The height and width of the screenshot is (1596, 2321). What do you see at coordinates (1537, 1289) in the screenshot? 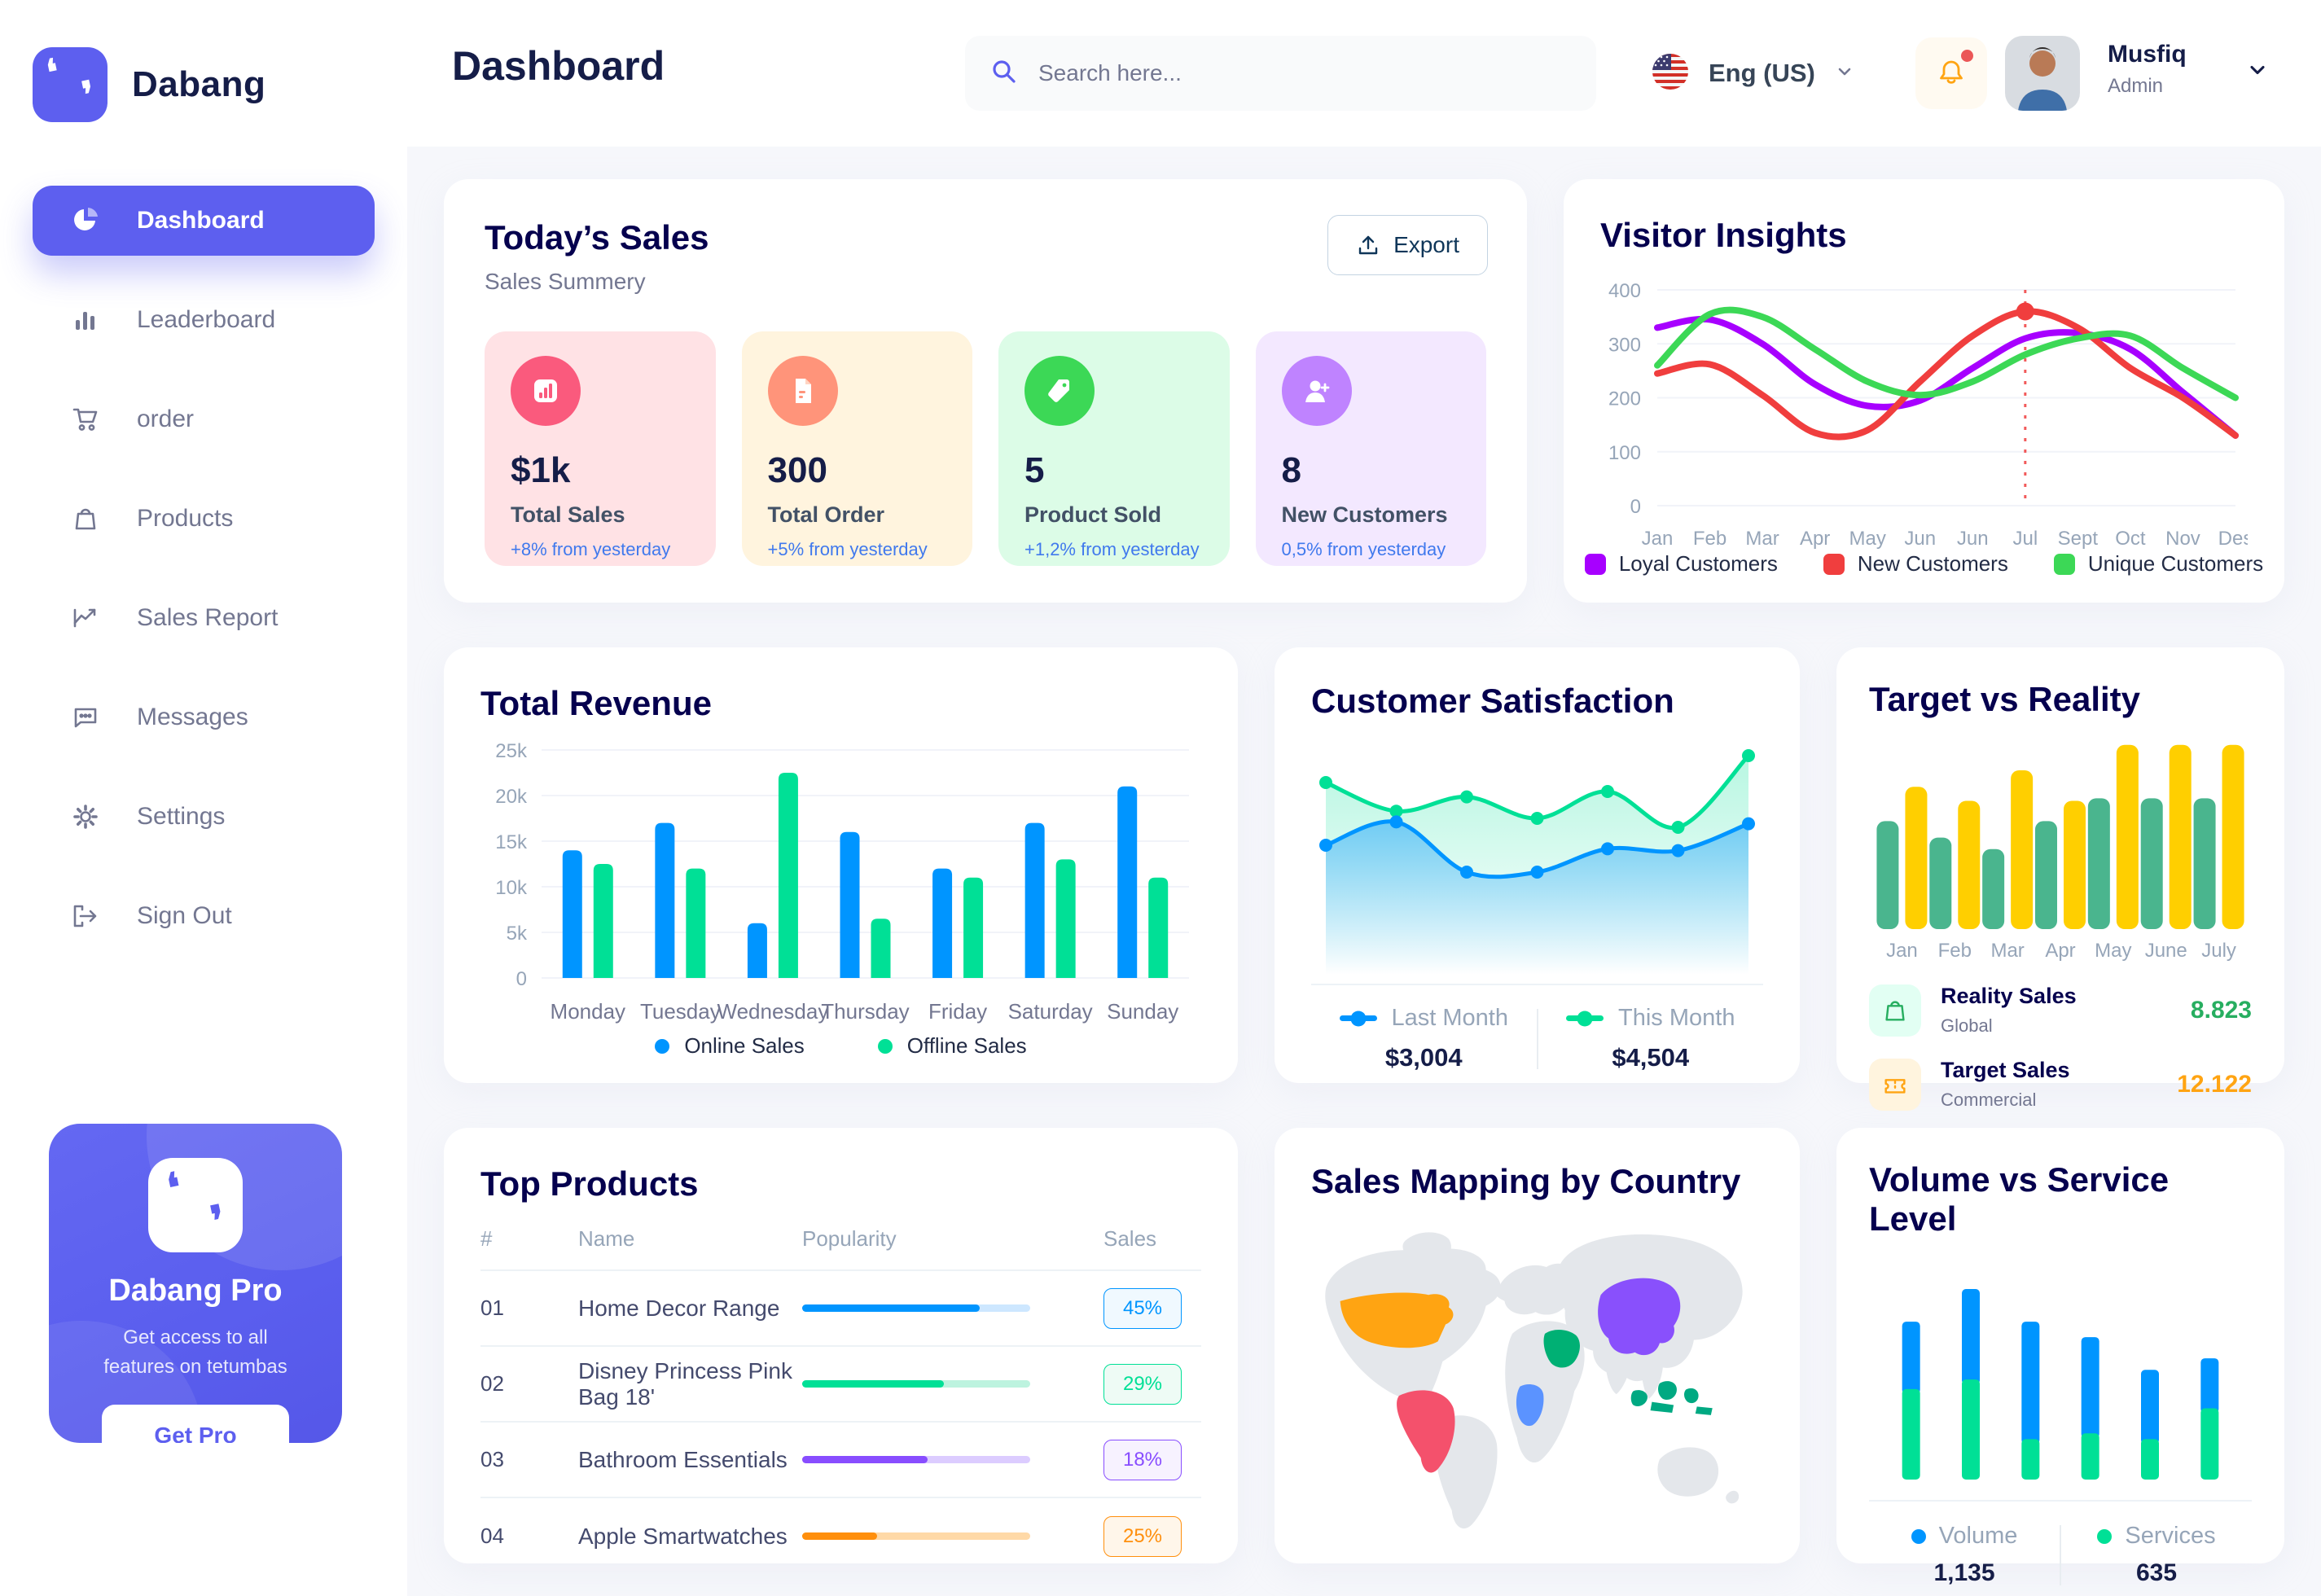
I see `europe-shape` at bounding box center [1537, 1289].